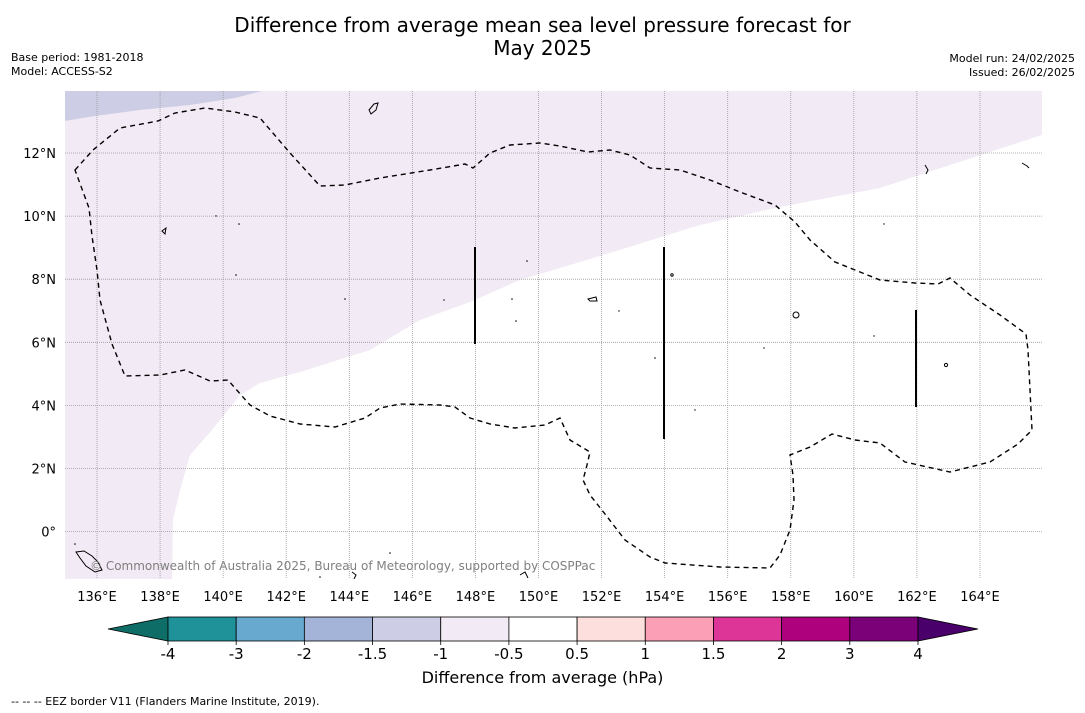 The height and width of the screenshot is (713, 1085). I want to click on colorbar-low-extend, so click(138, 629).